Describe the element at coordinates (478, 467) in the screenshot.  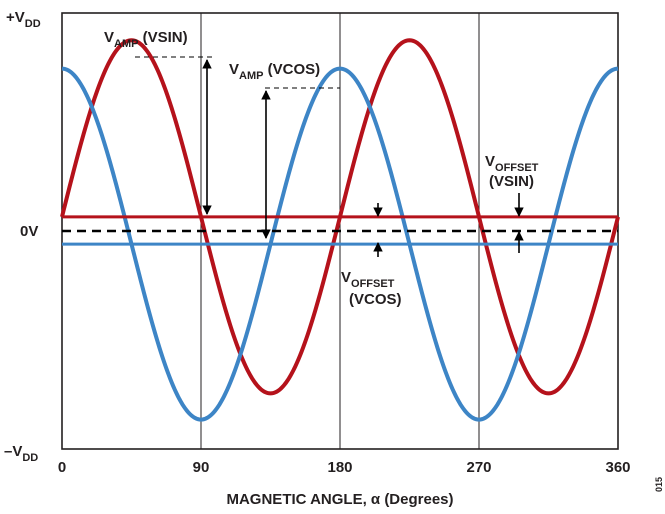
I see `x-tick-270: 270` at that location.